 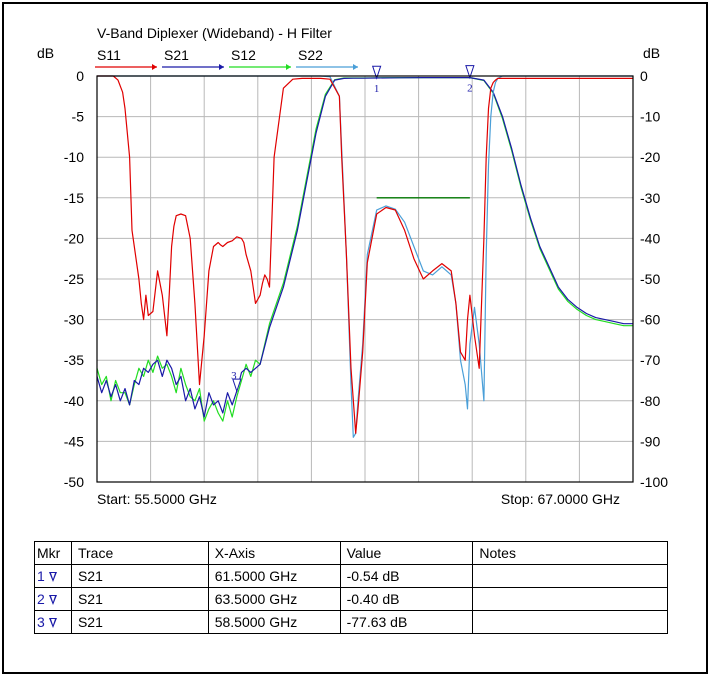 I want to click on y-tick-label-right: -80, so click(x=650, y=401).